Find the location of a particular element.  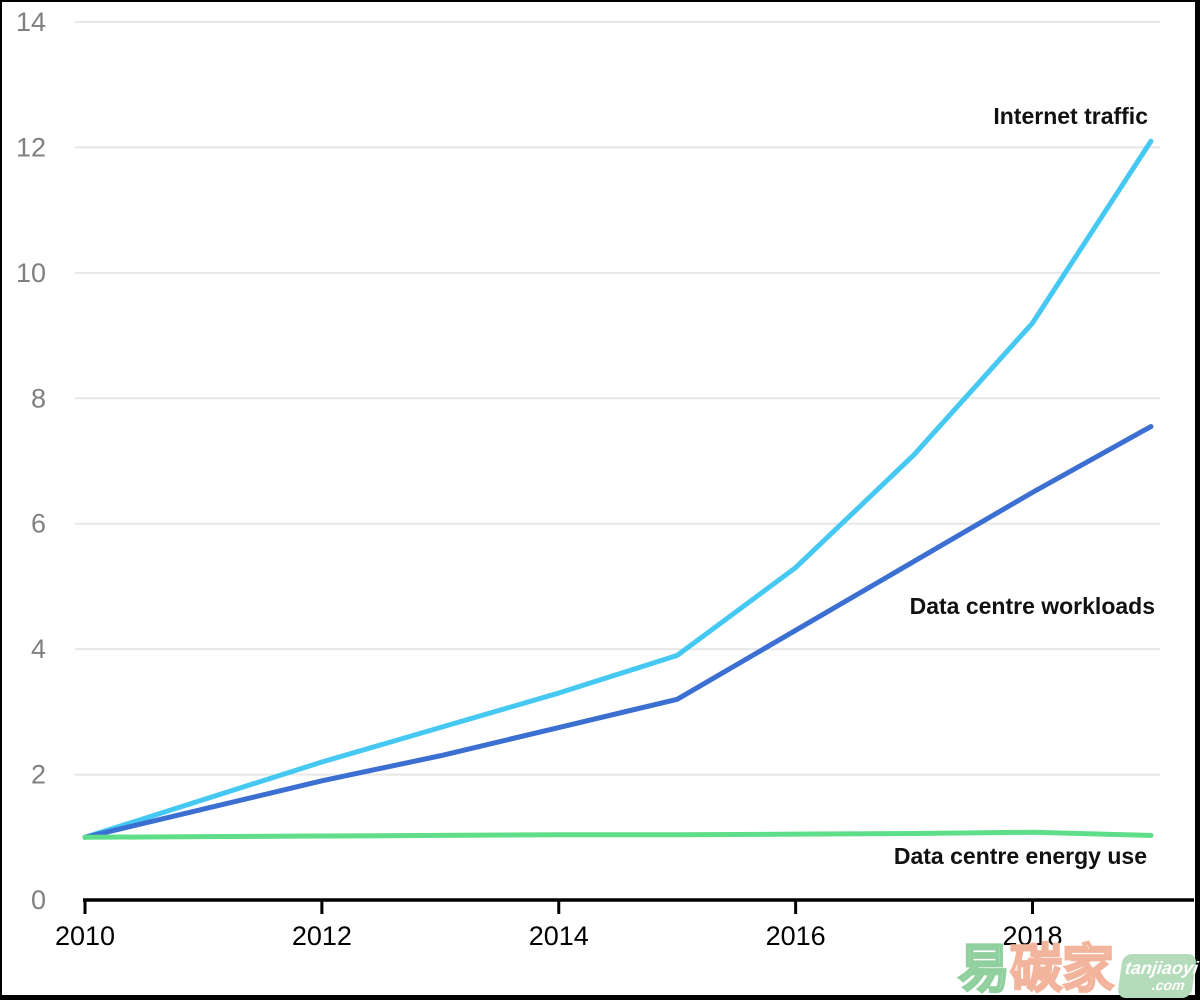

watermark-char-tan: 碳 is located at coordinates (1036, 970).